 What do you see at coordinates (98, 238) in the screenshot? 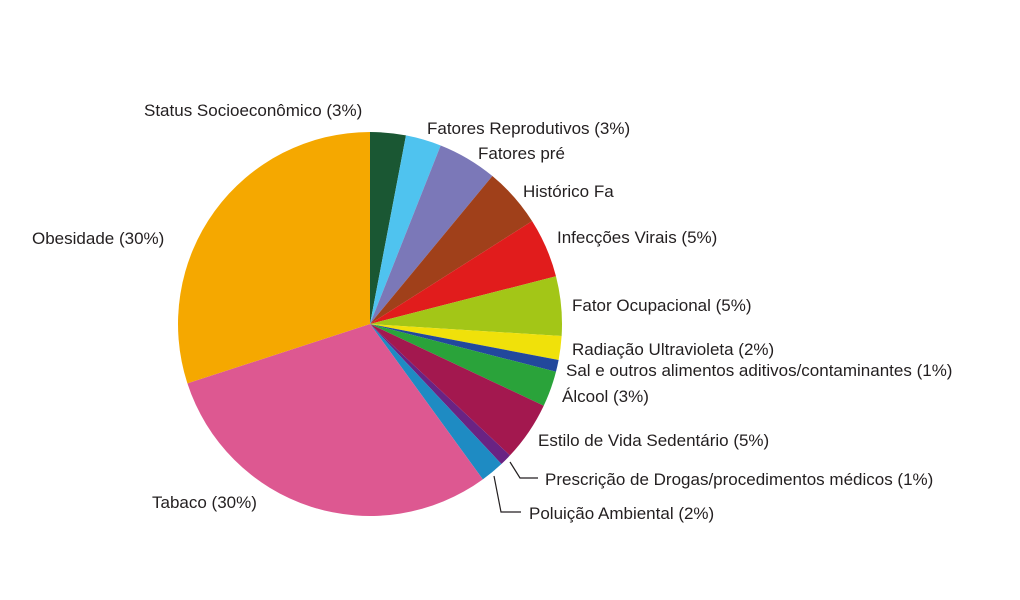
I see `label-obesidade: Obesidade (30%)` at bounding box center [98, 238].